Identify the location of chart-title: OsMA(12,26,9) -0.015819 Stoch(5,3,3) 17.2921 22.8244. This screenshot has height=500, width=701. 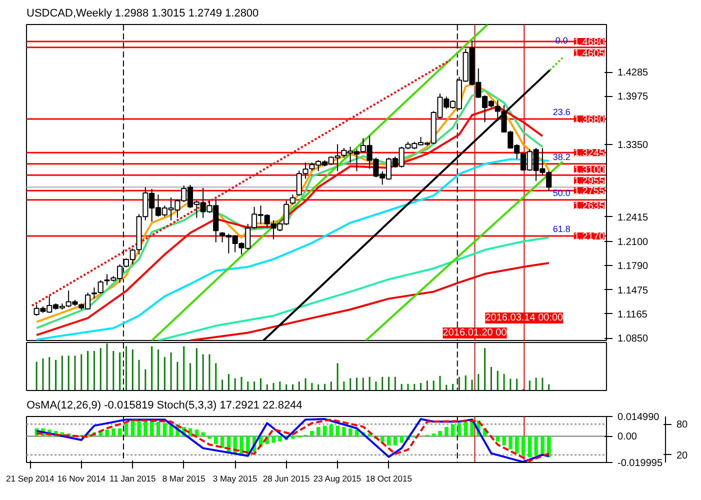
(164, 406).